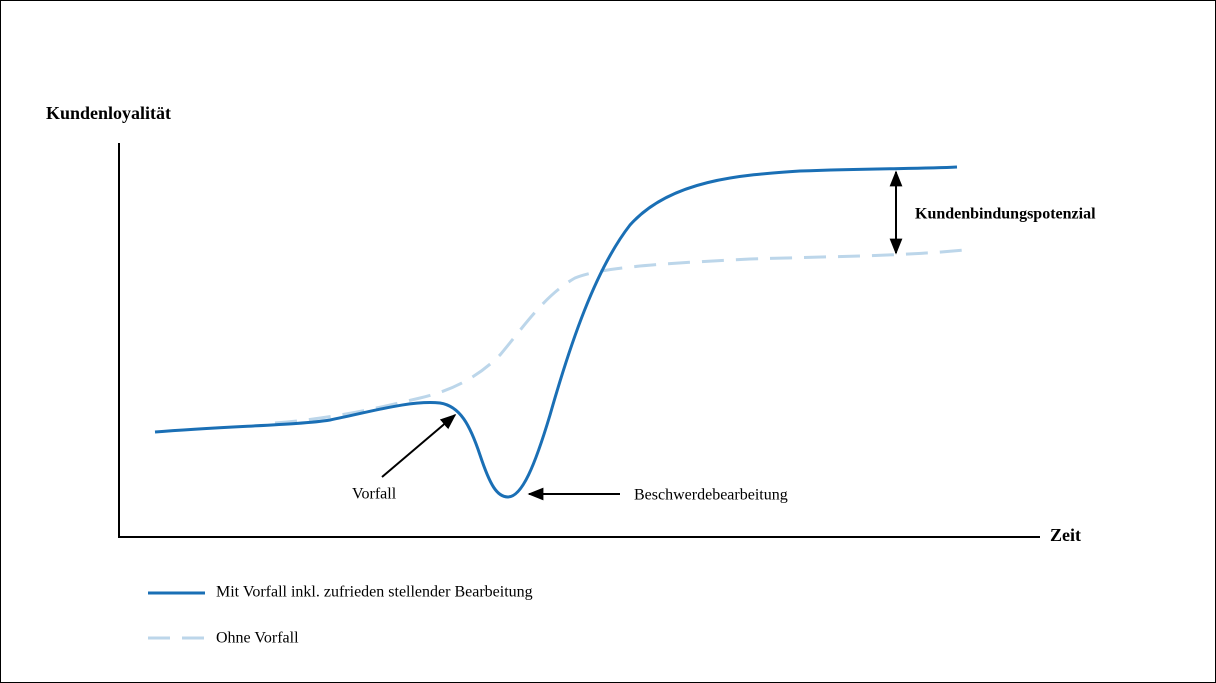  I want to click on potential-label: Kundenbindungspotenzial, so click(1005, 214).